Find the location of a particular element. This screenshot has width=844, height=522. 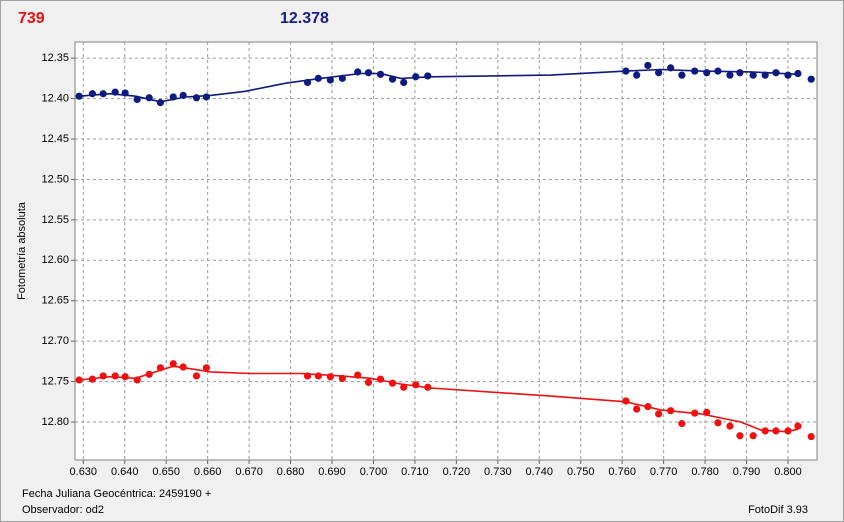

x-tick-label: 0.800 is located at coordinates (788, 472).